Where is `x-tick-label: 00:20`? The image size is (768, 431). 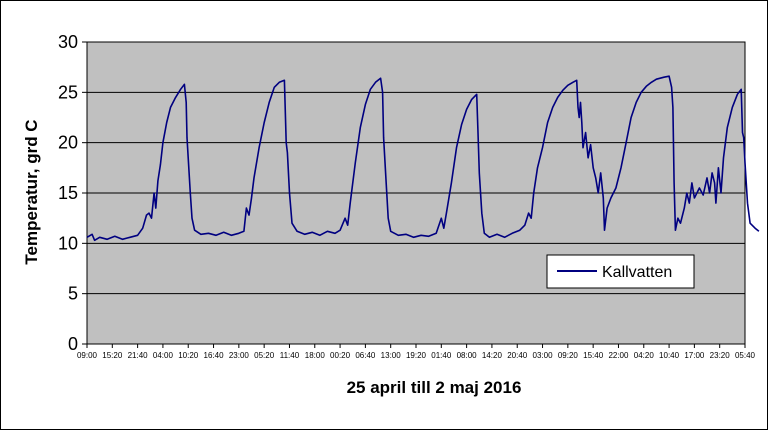
x-tick-label: 00:20 is located at coordinates (340, 355).